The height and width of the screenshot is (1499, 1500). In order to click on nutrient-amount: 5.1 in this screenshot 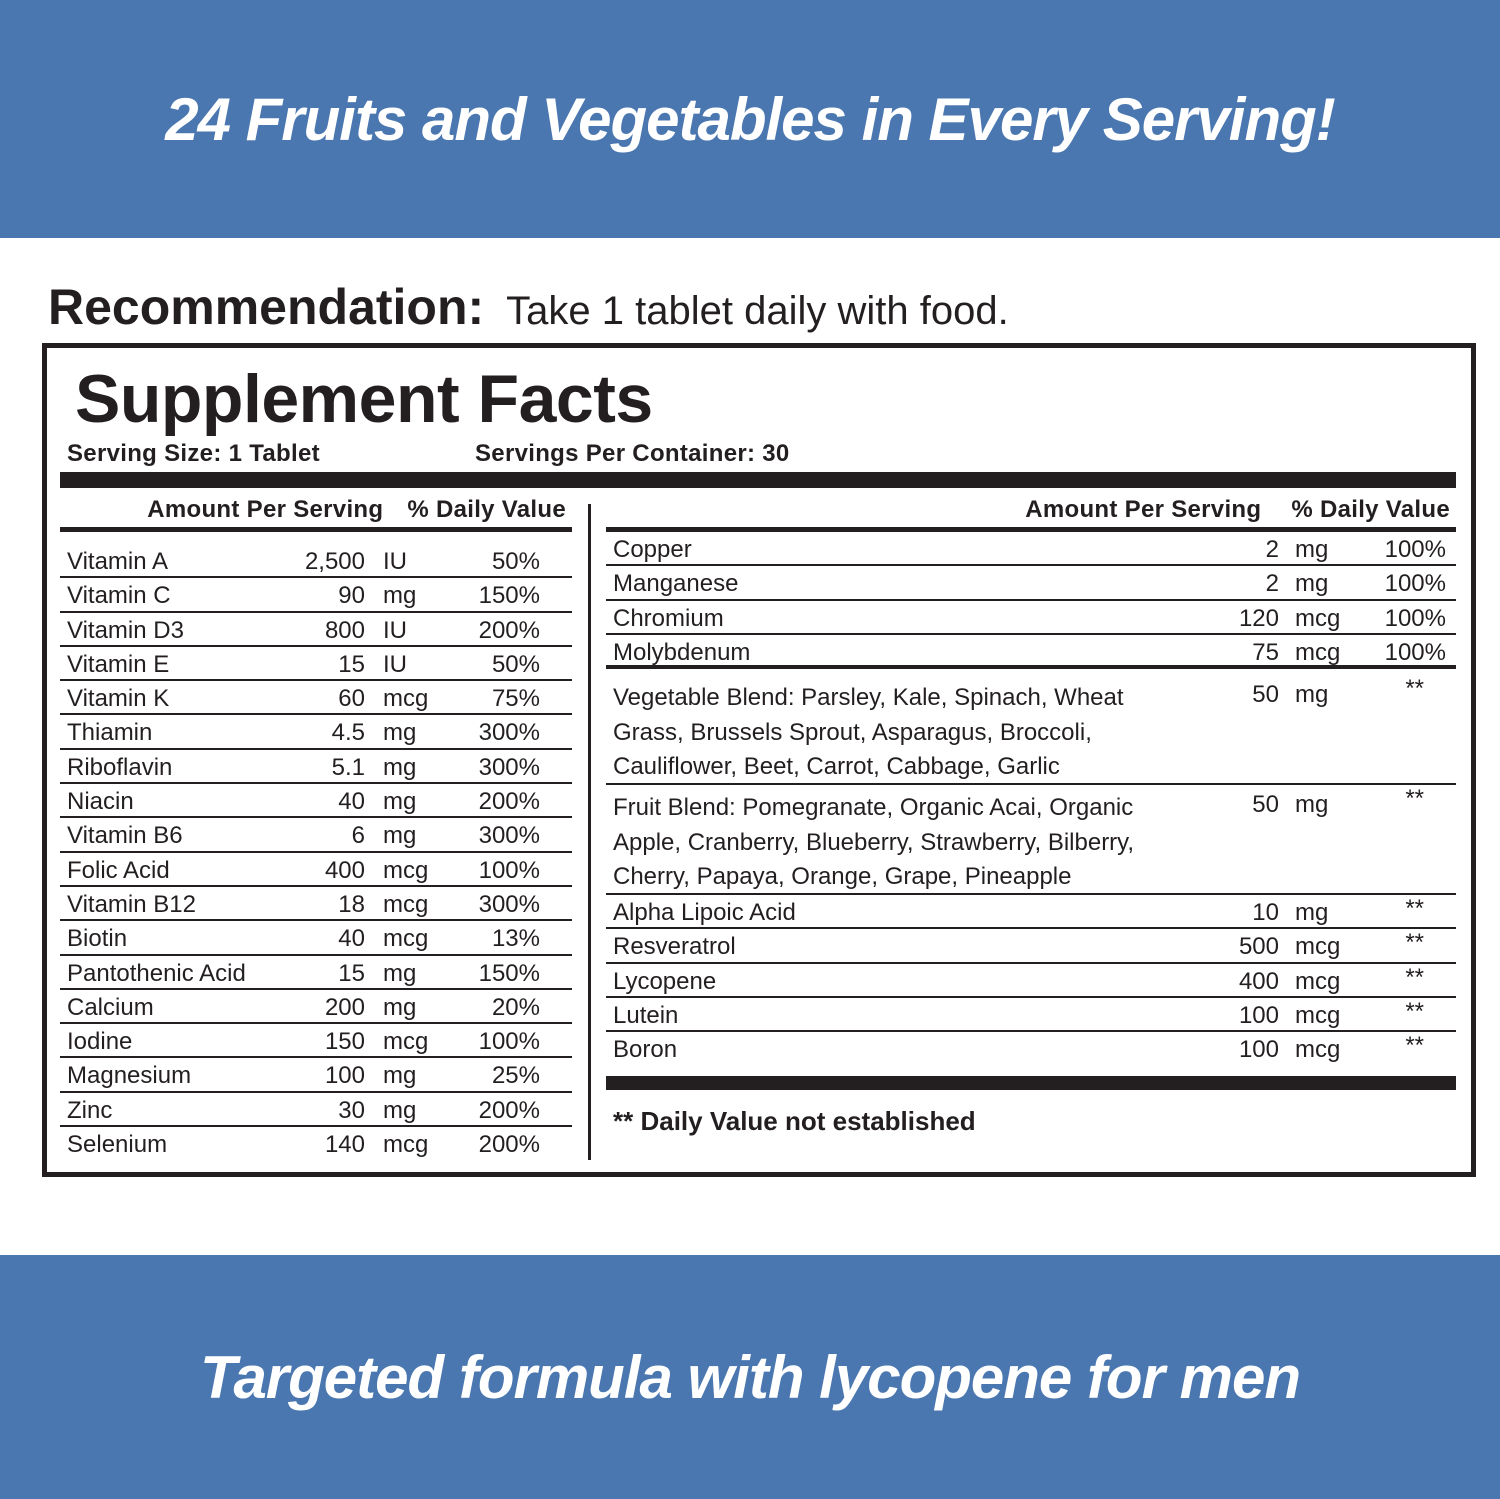, I will do `click(348, 767)`.